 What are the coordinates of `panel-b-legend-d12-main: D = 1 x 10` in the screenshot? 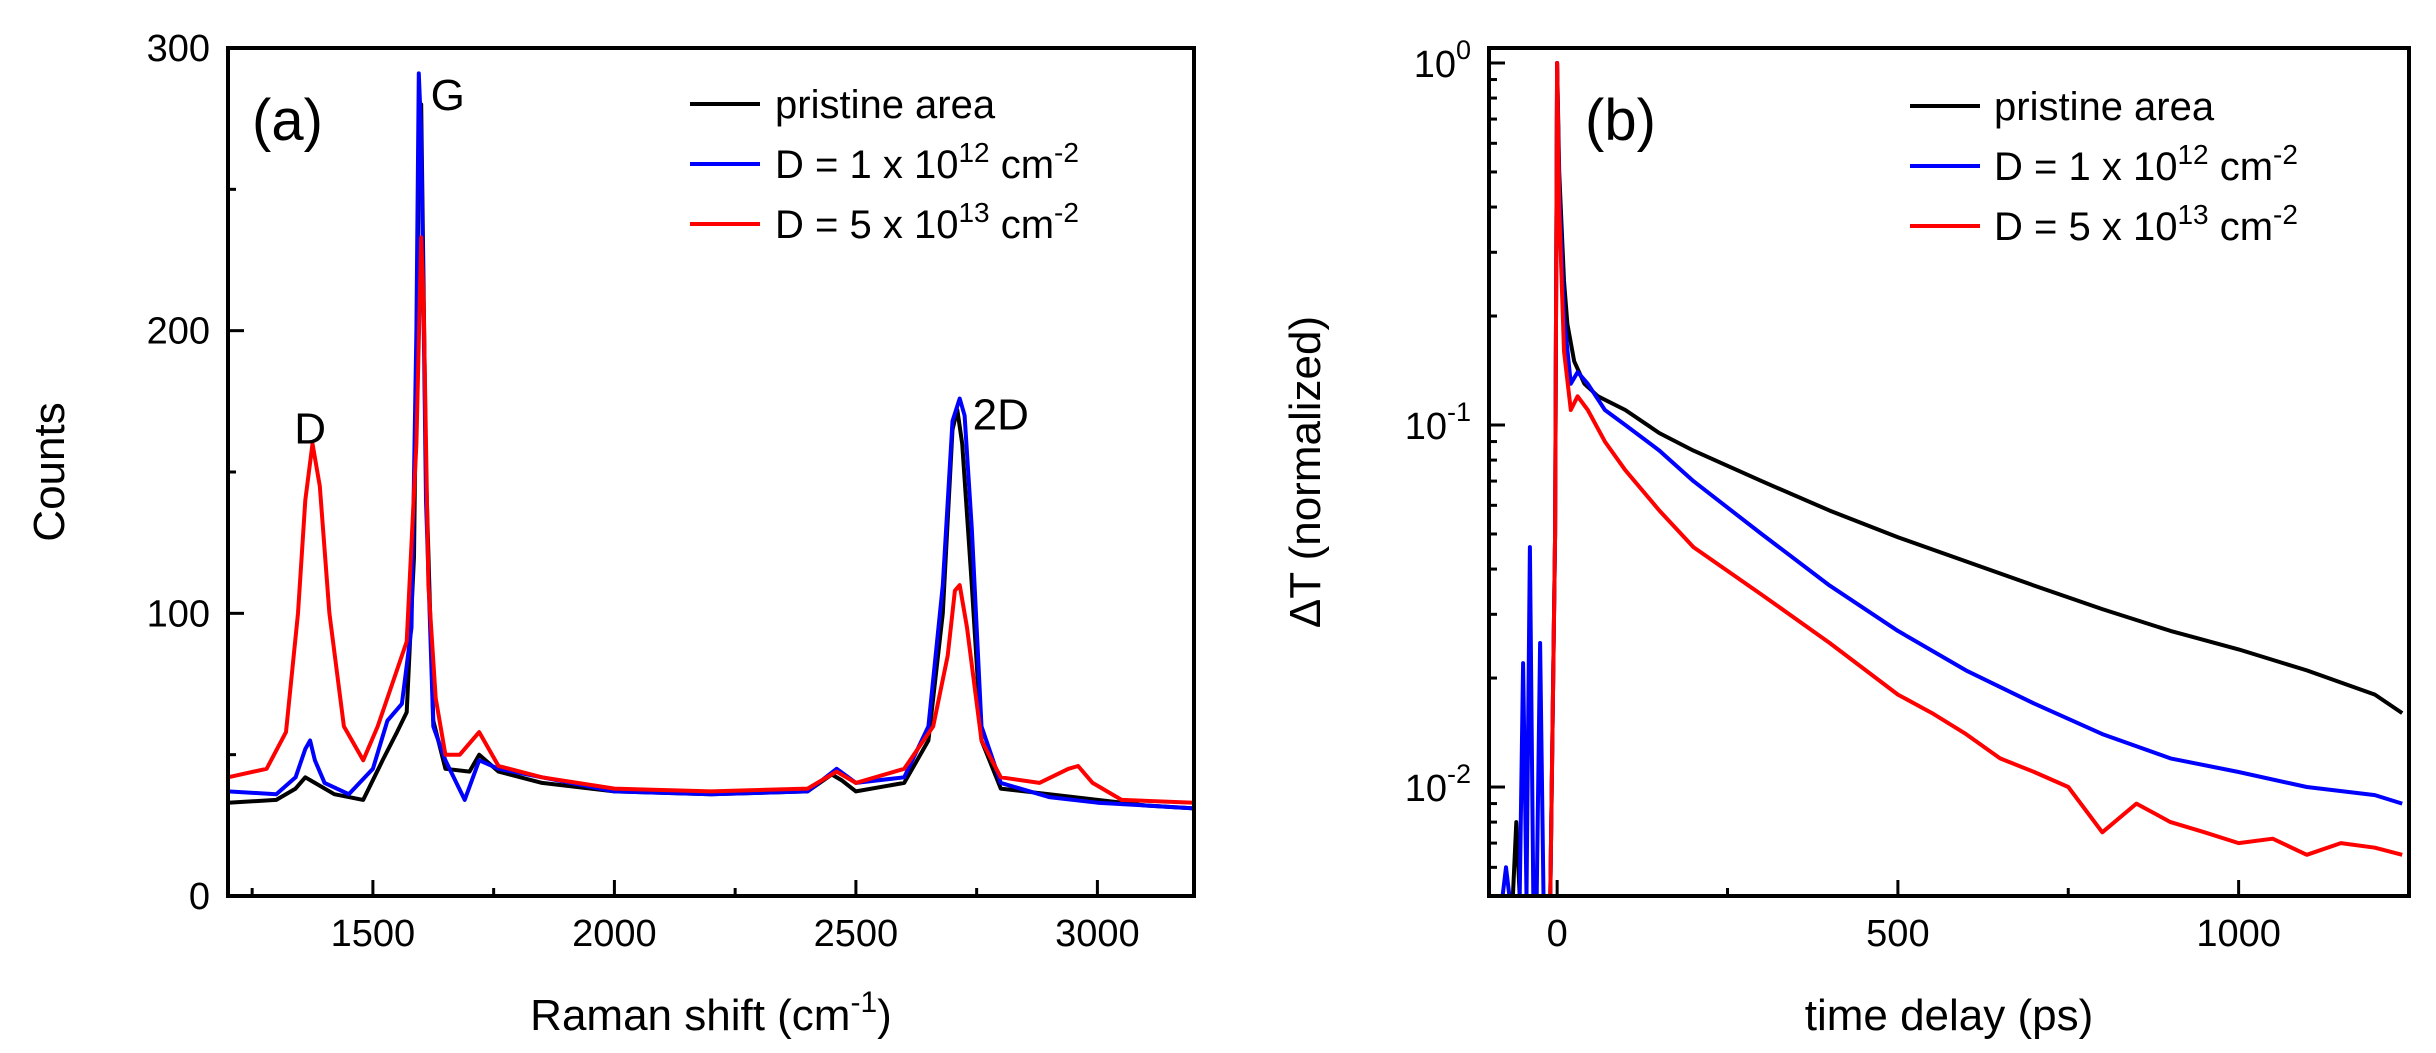 It's located at (2085, 167).